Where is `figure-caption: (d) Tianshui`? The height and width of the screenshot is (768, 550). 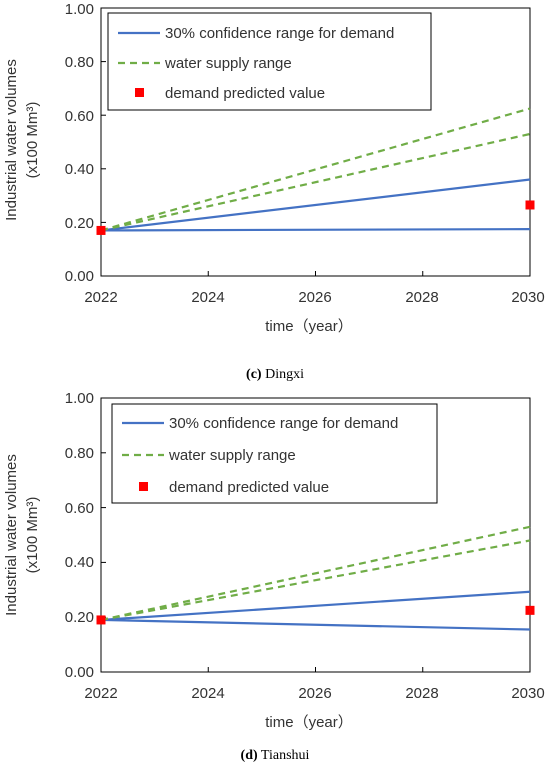
figure-caption: (d) Tianshui is located at coordinates (275, 755).